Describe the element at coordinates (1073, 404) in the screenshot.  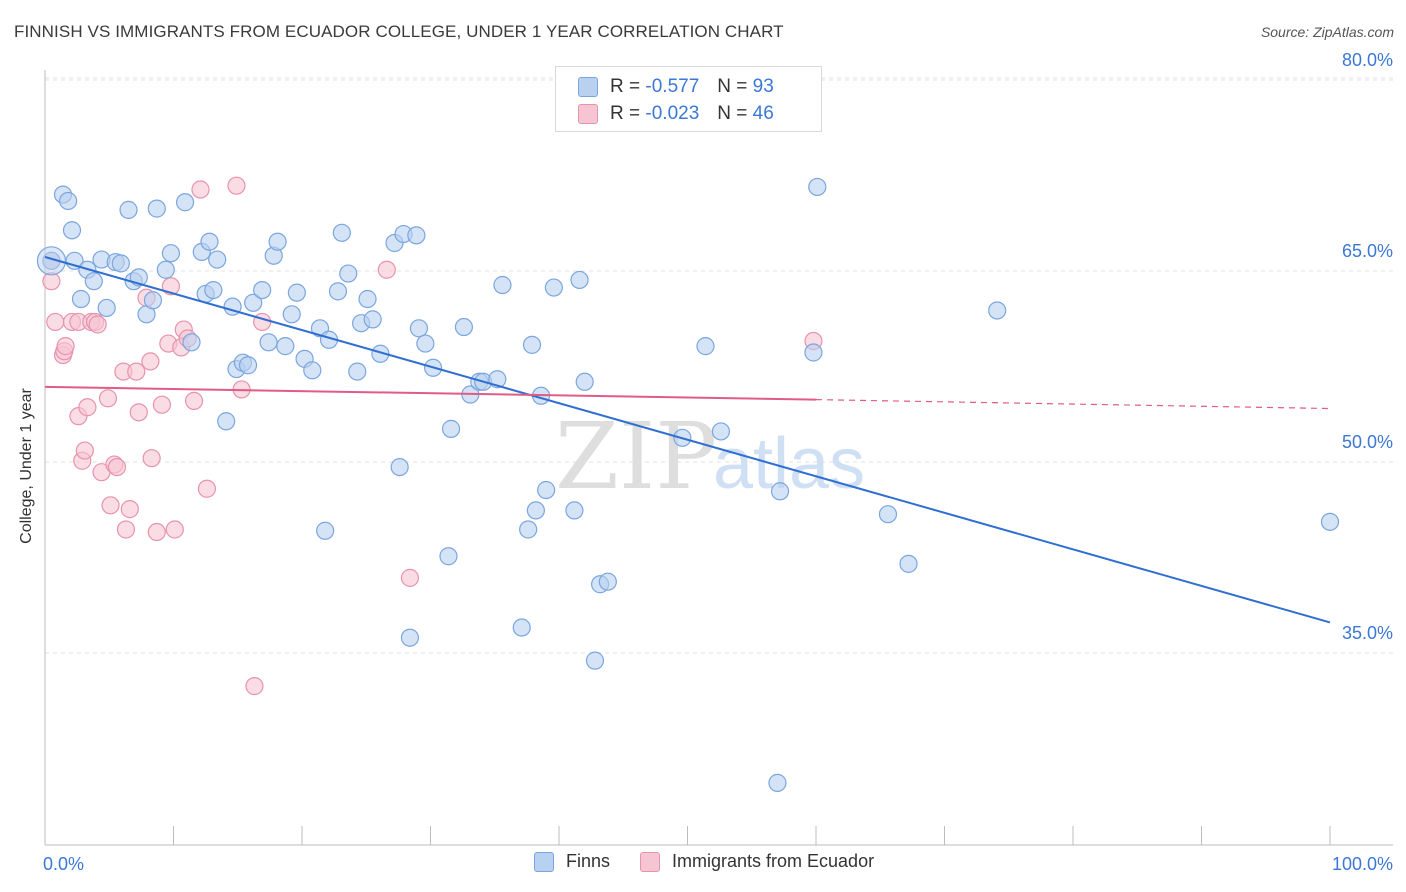
I see `ecuador-trend-line-extension` at that location.